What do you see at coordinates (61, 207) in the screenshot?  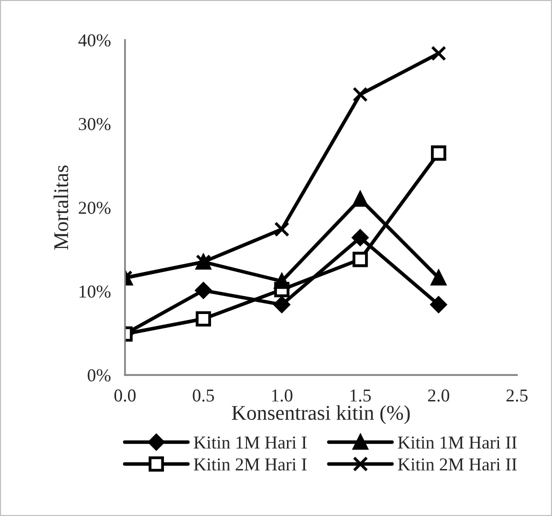 I see `y-axis-title: Mortalitas` at bounding box center [61, 207].